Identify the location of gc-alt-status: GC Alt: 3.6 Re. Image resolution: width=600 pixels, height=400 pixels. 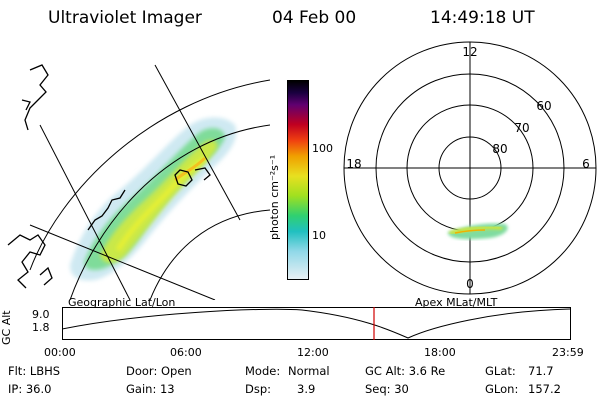
(405, 371).